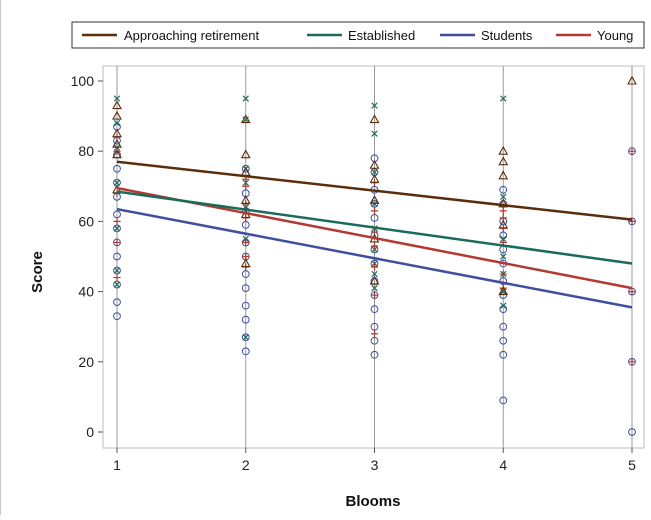 The image size is (651, 520). I want to click on legend-label-approaching-retirement: Approaching retirement, so click(192, 35).